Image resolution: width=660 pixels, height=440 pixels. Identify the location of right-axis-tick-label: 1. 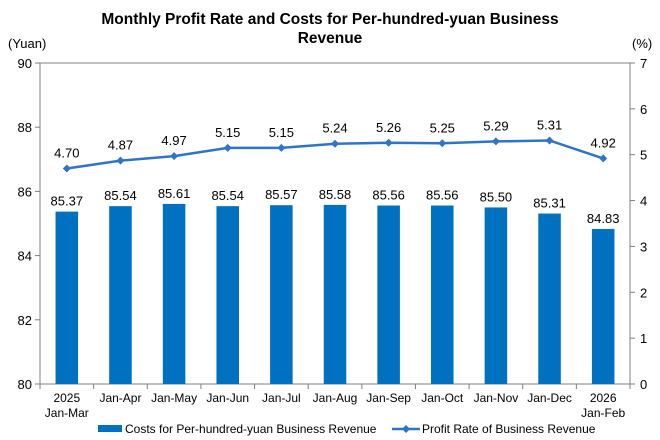
(643, 338).